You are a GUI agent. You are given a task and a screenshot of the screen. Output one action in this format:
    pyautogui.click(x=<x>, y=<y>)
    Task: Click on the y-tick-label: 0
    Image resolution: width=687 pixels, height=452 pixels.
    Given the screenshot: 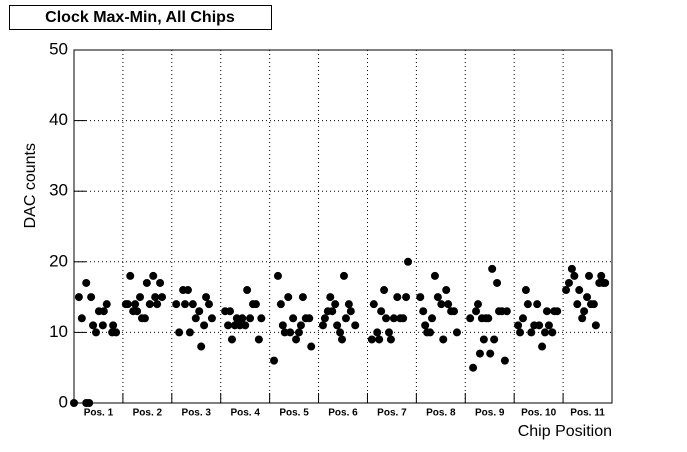 What is the action you would take?
    pyautogui.click(x=63, y=401)
    